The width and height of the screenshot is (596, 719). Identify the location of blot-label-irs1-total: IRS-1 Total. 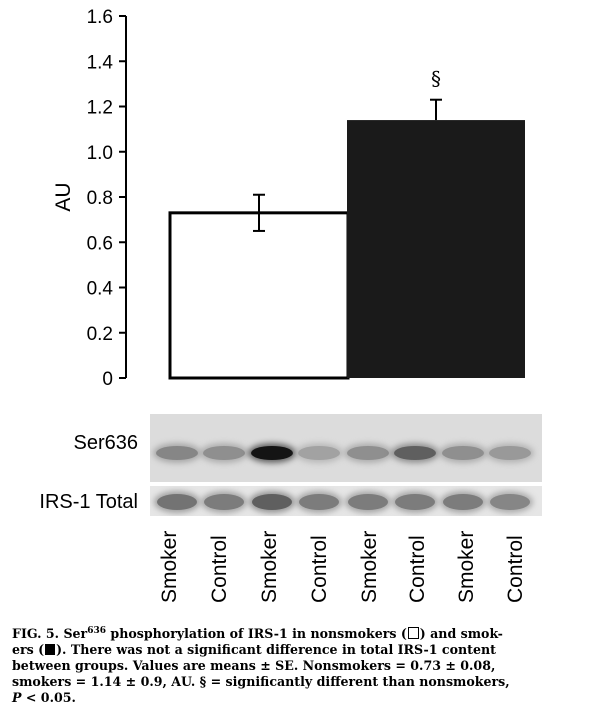
(88, 502).